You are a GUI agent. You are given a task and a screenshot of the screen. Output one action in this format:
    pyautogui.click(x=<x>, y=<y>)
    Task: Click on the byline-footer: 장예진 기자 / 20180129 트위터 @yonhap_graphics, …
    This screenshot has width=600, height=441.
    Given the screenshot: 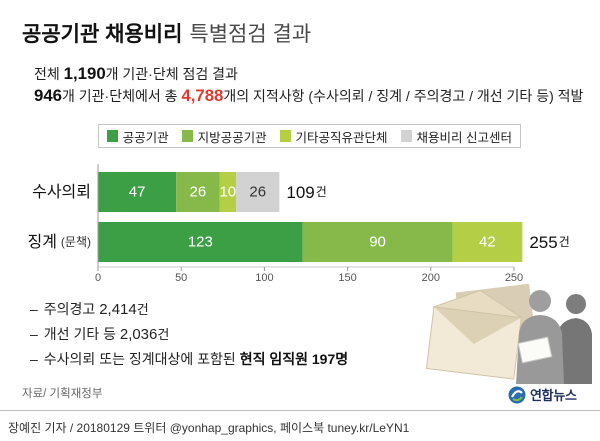 What is the action you would take?
    pyautogui.click(x=209, y=428)
    